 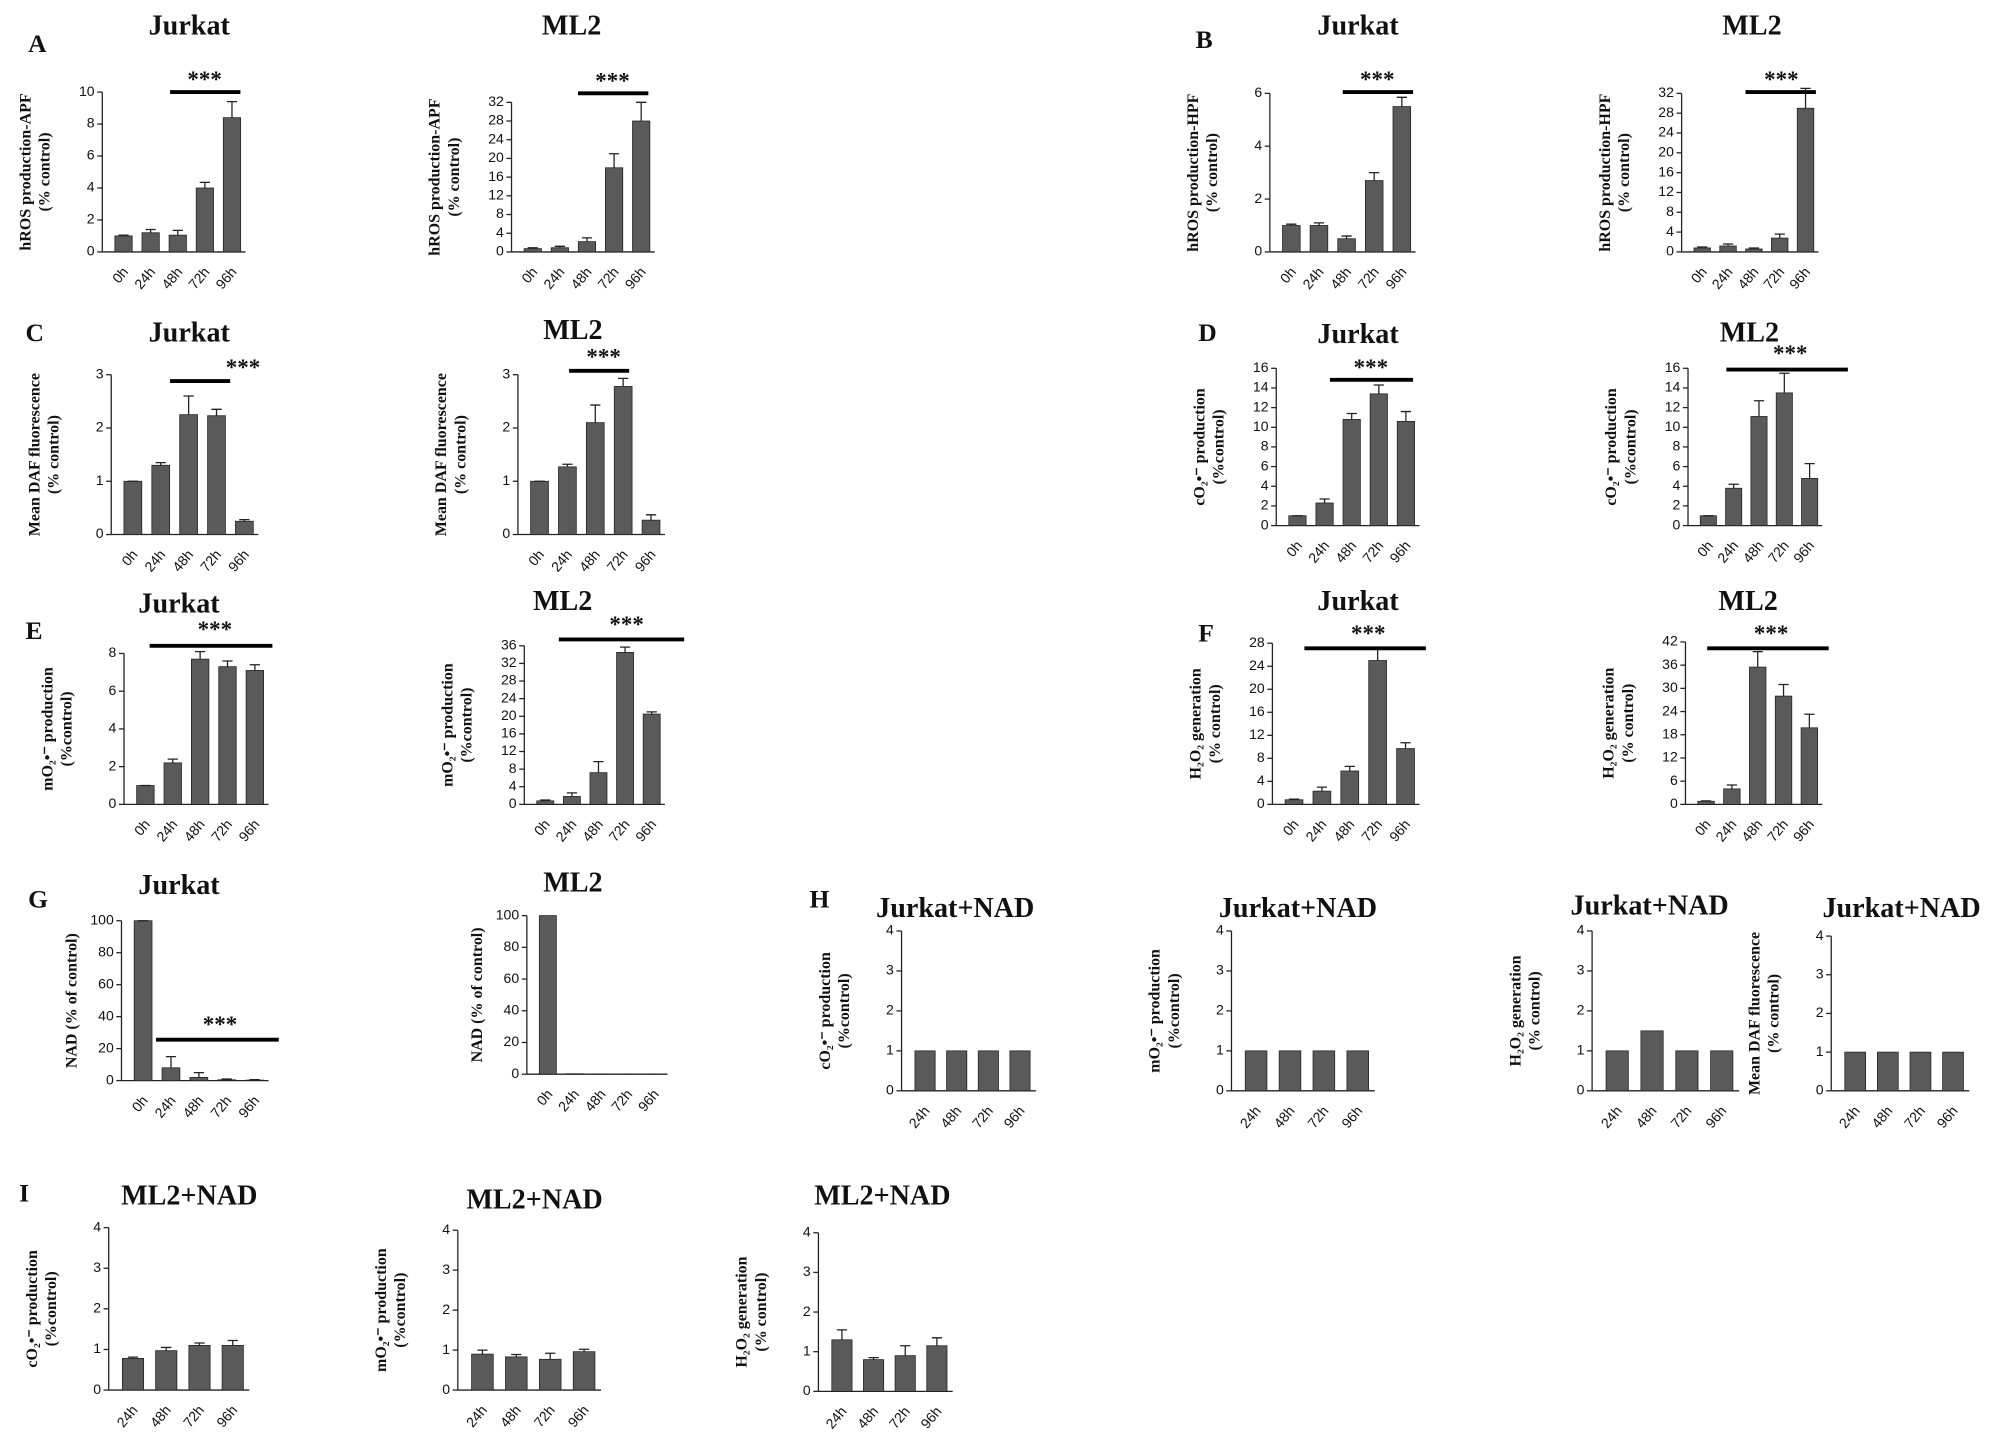 I want to click on y-tick-label: 36, so click(x=509, y=645).